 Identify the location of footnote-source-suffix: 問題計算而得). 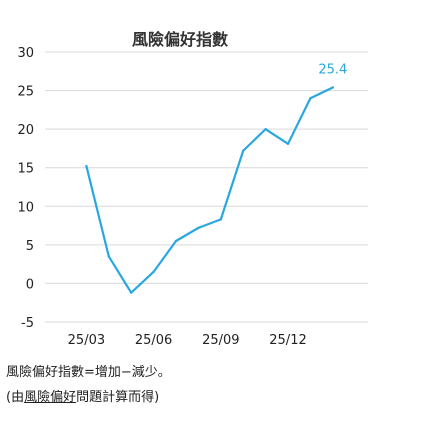
(118, 397).